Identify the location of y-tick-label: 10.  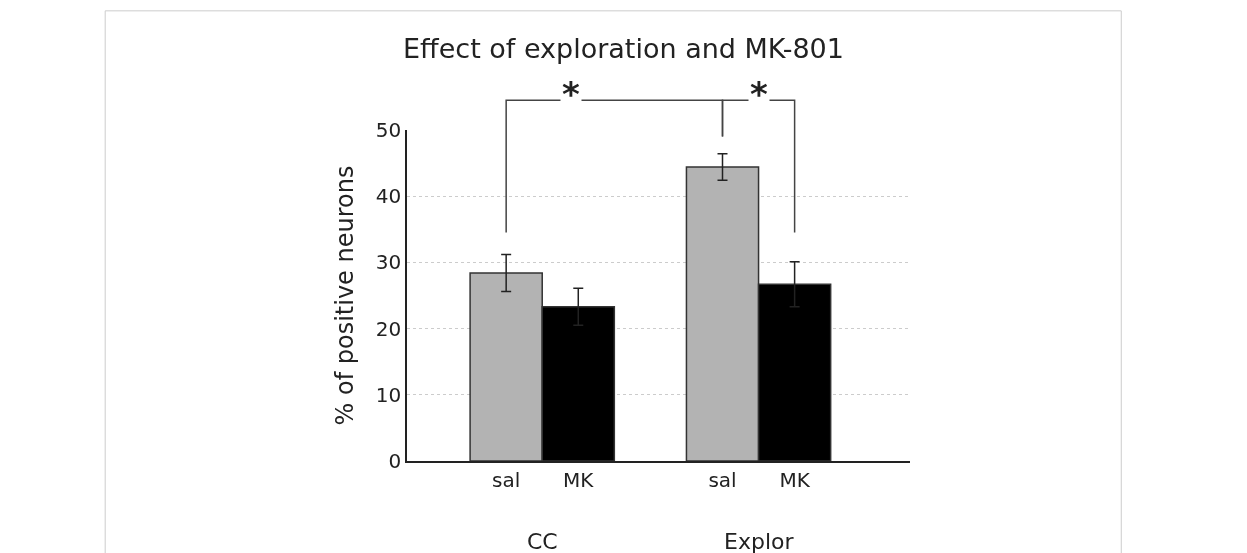
(388, 394).